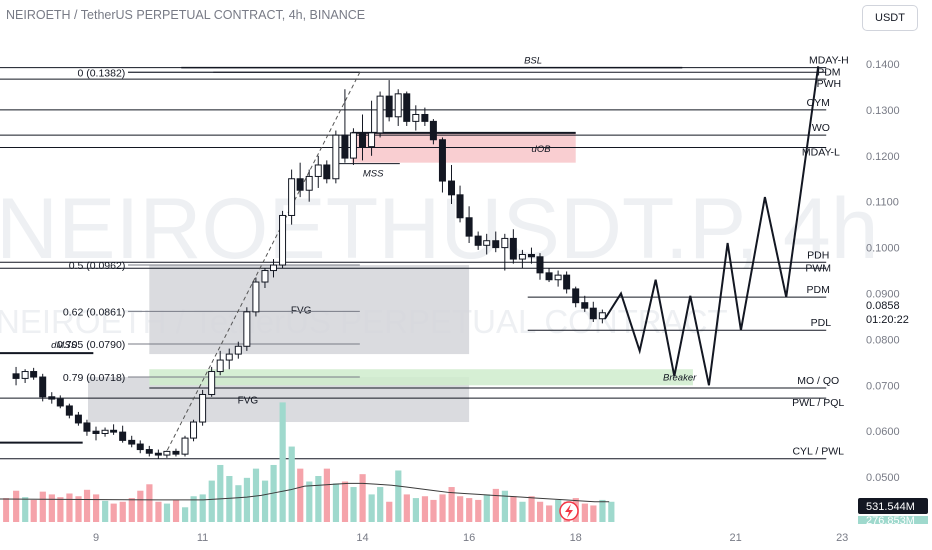 The image size is (932, 550). Describe the element at coordinates (883, 432) in the screenshot. I see `price-tick-label: 0.0600` at that location.